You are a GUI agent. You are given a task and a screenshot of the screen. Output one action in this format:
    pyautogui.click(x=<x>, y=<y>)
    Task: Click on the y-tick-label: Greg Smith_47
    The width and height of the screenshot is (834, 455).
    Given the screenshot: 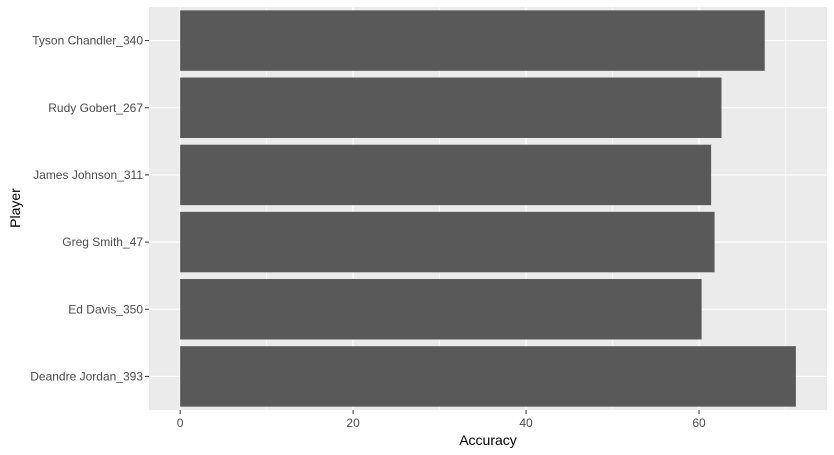 What is the action you would take?
    pyautogui.click(x=102, y=242)
    